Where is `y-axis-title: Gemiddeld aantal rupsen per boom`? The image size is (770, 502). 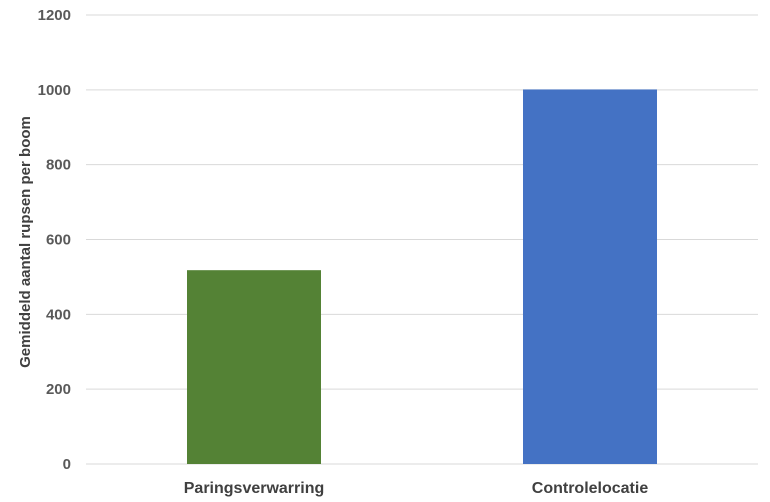 y-axis-title: Gemiddeld aantal rupsen per boom is located at coordinates (25, 242).